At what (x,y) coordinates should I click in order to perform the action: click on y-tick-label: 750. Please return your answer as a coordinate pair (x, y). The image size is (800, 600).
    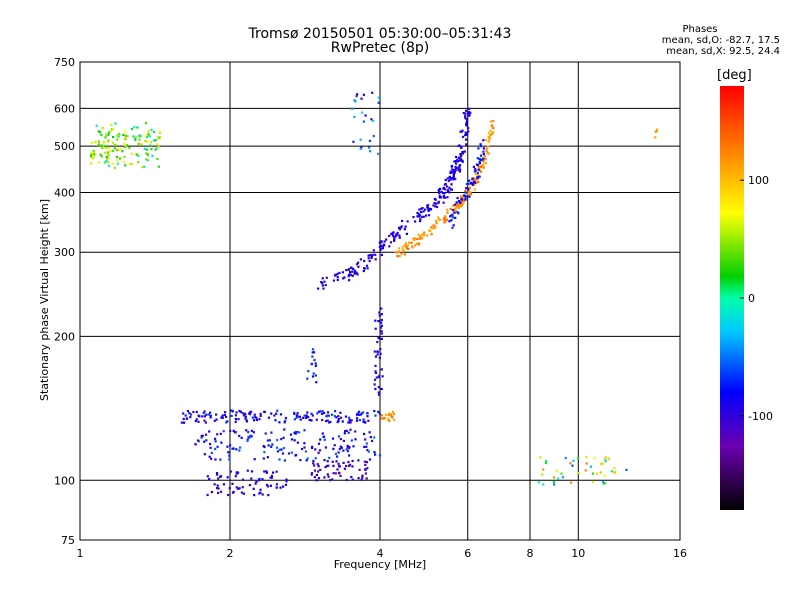
    Looking at the image, I should click on (64, 62).